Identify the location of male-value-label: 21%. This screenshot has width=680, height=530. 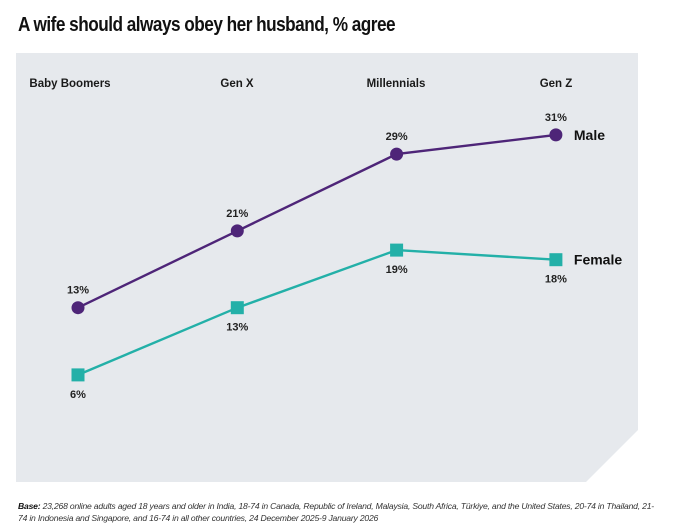
(237, 214).